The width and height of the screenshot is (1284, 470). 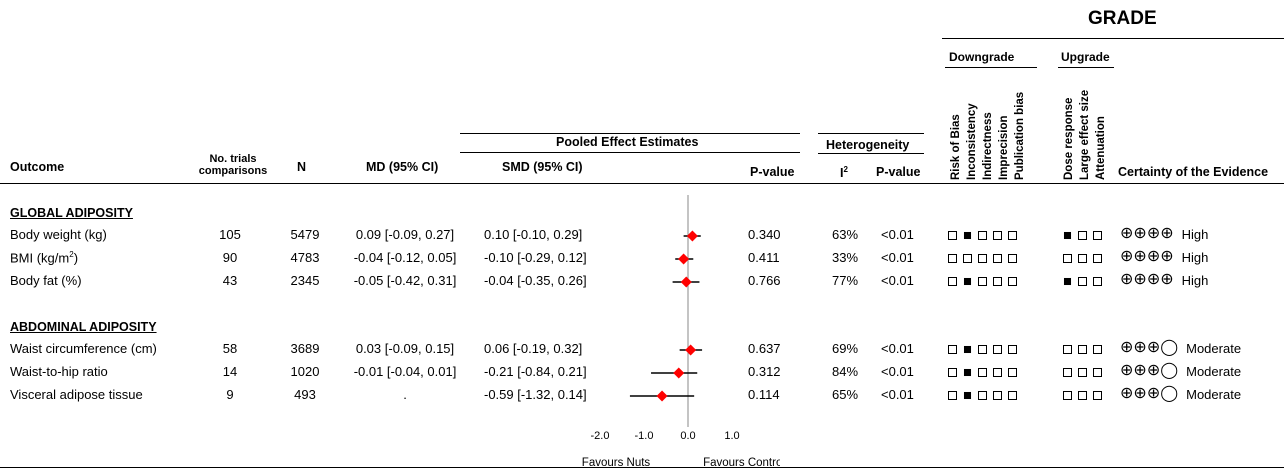 I want to click on smd-cell: -0.10 [-0.29, 0.12], so click(x=535, y=257).